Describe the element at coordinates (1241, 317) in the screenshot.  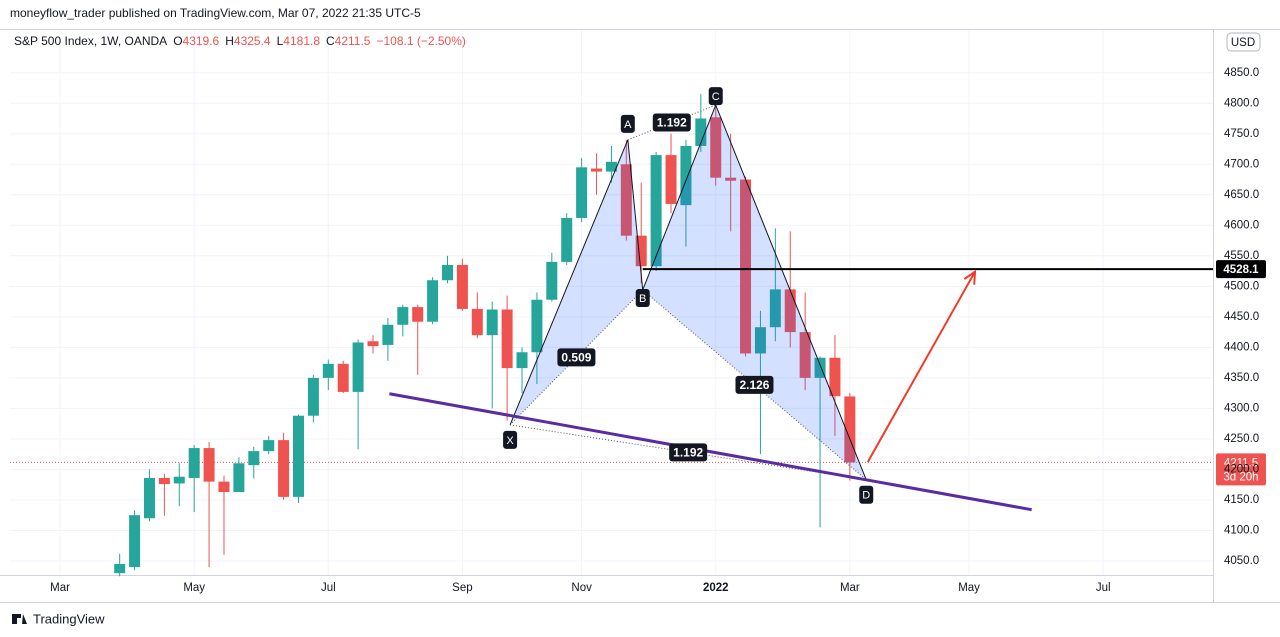
I see `y-tick-label: 4450.0` at that location.